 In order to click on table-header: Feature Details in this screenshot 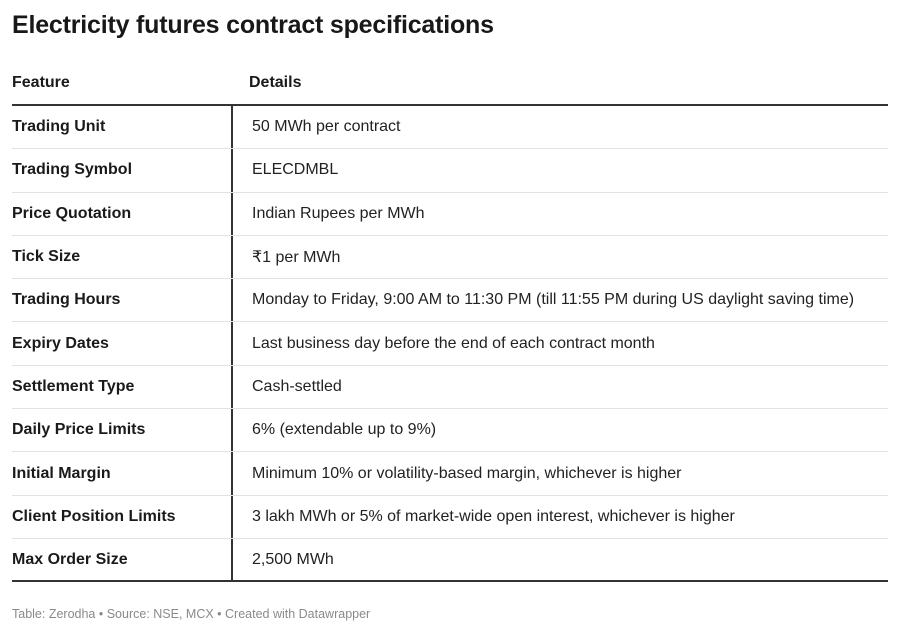, I will do `click(450, 84)`.